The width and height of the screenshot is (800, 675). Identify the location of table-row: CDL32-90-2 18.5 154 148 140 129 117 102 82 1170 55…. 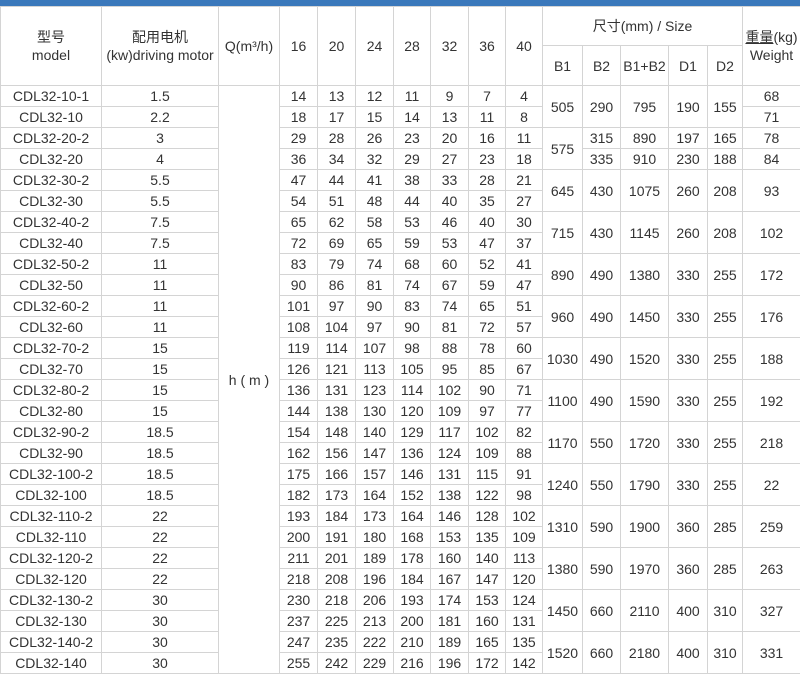
(400, 442).